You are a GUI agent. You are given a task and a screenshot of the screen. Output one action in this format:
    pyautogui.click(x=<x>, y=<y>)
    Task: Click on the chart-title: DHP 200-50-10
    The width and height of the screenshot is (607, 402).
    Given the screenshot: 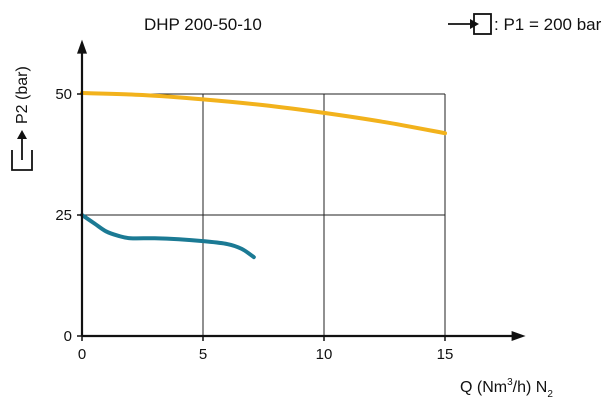 What is the action you would take?
    pyautogui.click(x=203, y=24)
    